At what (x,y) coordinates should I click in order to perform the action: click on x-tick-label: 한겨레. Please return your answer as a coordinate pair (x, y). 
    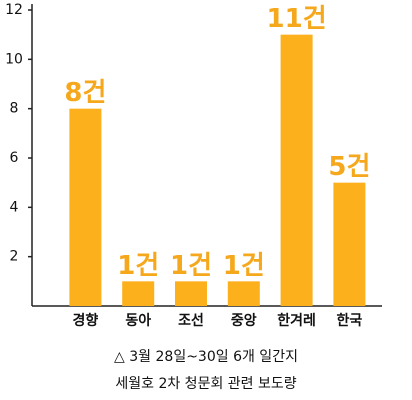
    Looking at the image, I should click on (296, 321).